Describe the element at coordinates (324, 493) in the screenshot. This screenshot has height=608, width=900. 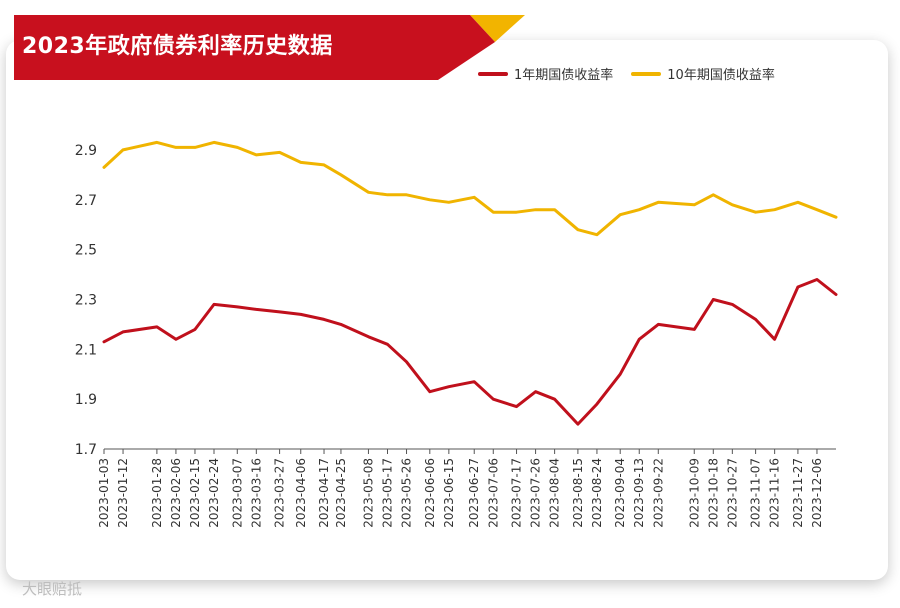
I see `x-tick-label: 2023-04-17` at that location.